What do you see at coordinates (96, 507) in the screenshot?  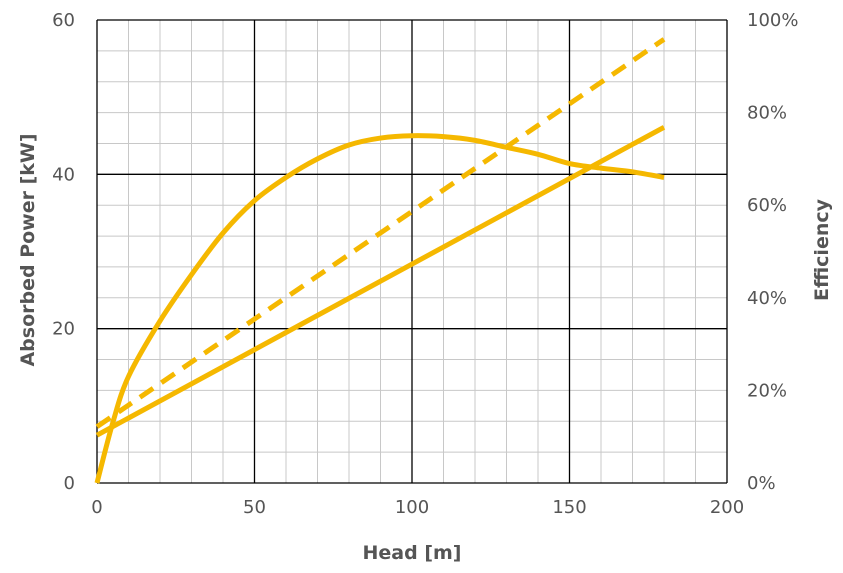 I see `x-tick-label: 0` at bounding box center [96, 507].